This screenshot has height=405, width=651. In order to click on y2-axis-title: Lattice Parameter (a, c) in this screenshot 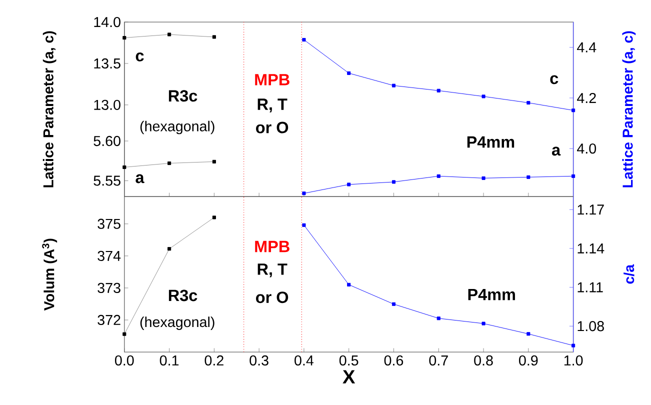, I will do `click(629, 109)`.